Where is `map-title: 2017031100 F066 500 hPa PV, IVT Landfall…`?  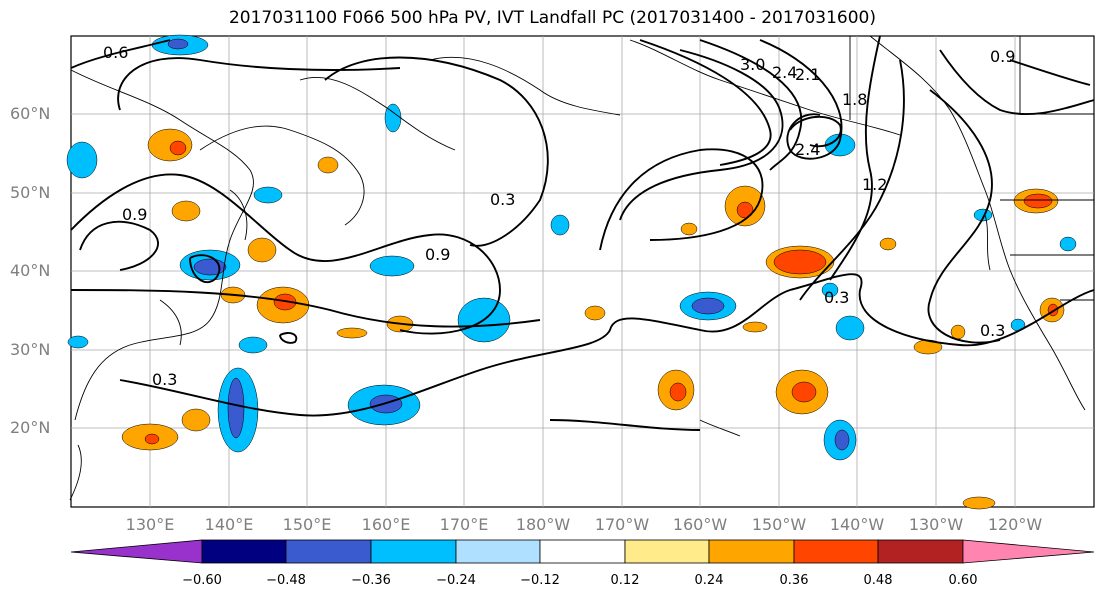 map-title: 2017031100 F066 500 hPa PV, IVT Landfall… is located at coordinates (552, 18).